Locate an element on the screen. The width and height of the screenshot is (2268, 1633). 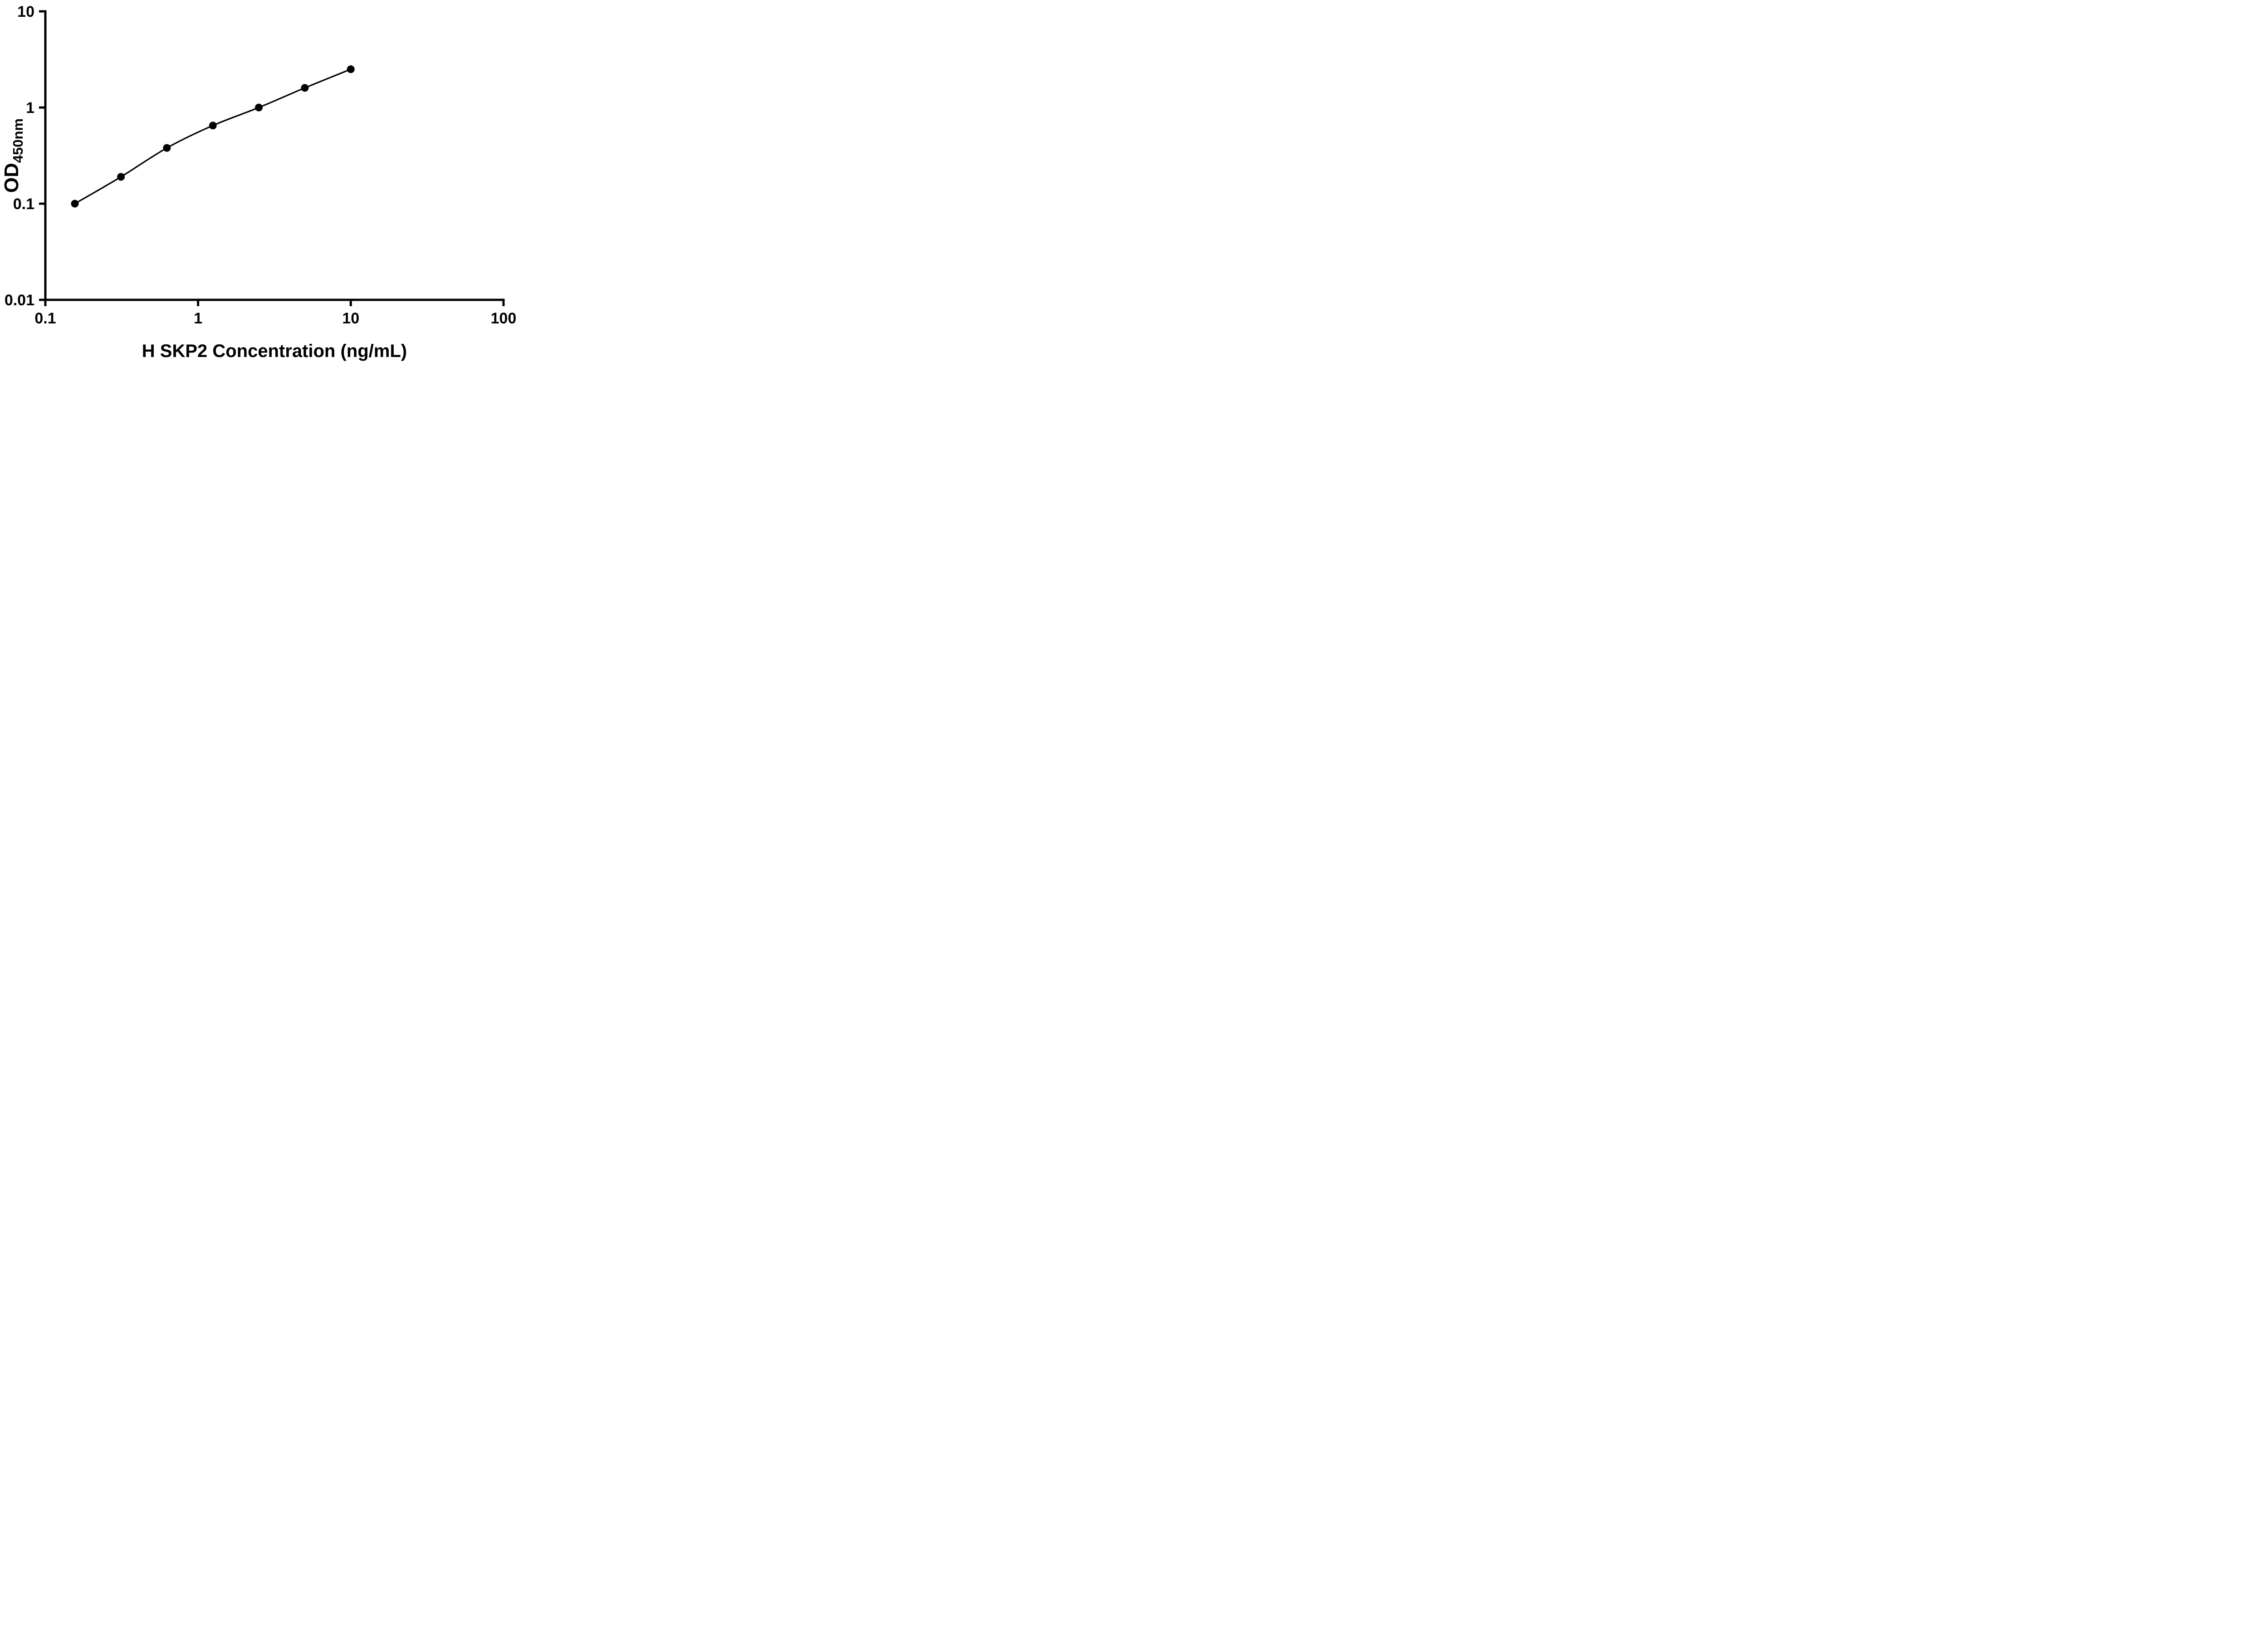
y-axis-title: OD450nm is located at coordinates (13, 155).